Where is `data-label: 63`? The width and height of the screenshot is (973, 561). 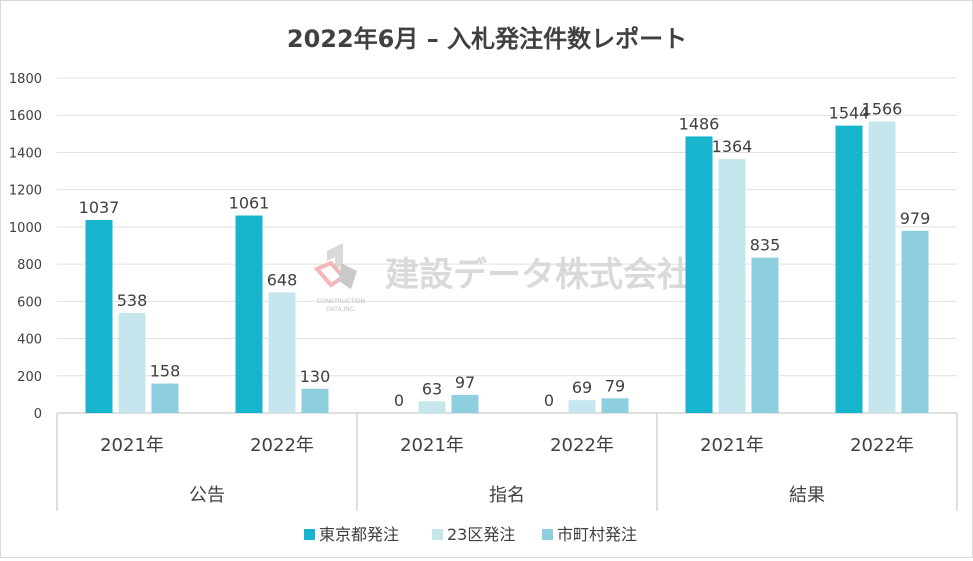
data-label: 63 is located at coordinates (432, 388).